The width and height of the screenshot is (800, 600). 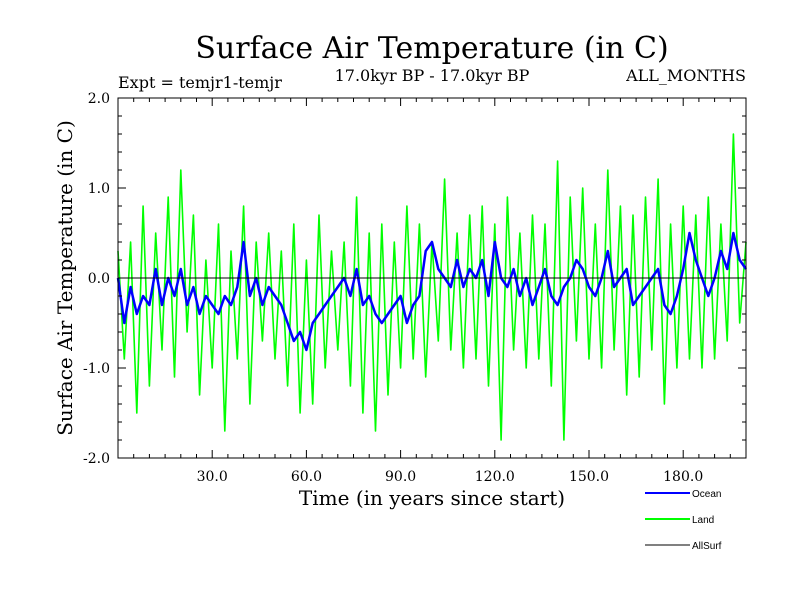 I want to click on x-tick-label: 60.0, so click(x=306, y=477).